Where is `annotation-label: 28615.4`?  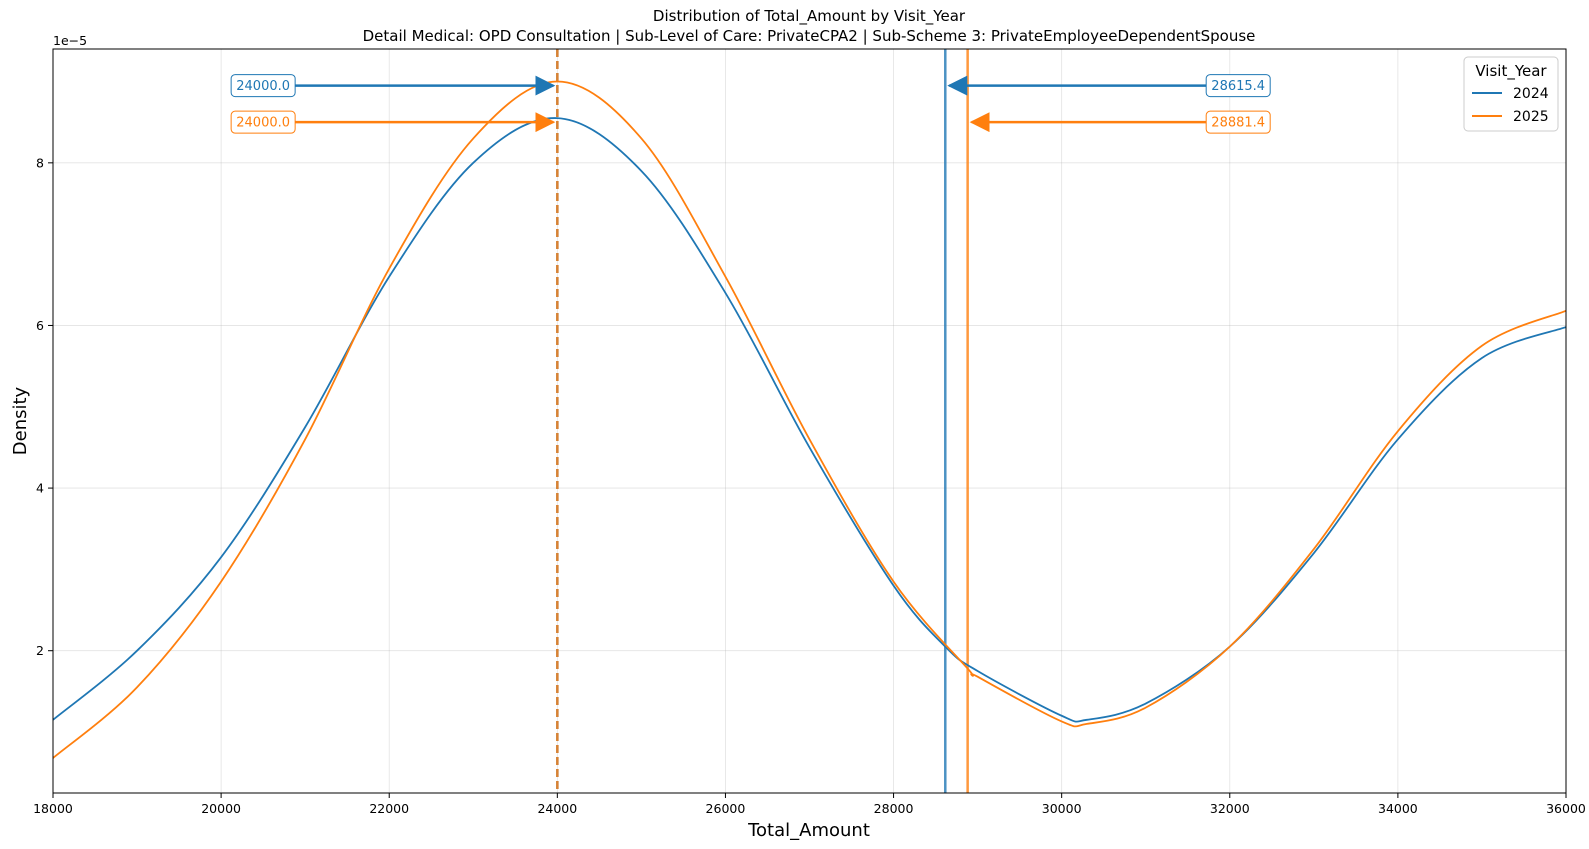
annotation-label: 28615.4 is located at coordinates (1238, 86).